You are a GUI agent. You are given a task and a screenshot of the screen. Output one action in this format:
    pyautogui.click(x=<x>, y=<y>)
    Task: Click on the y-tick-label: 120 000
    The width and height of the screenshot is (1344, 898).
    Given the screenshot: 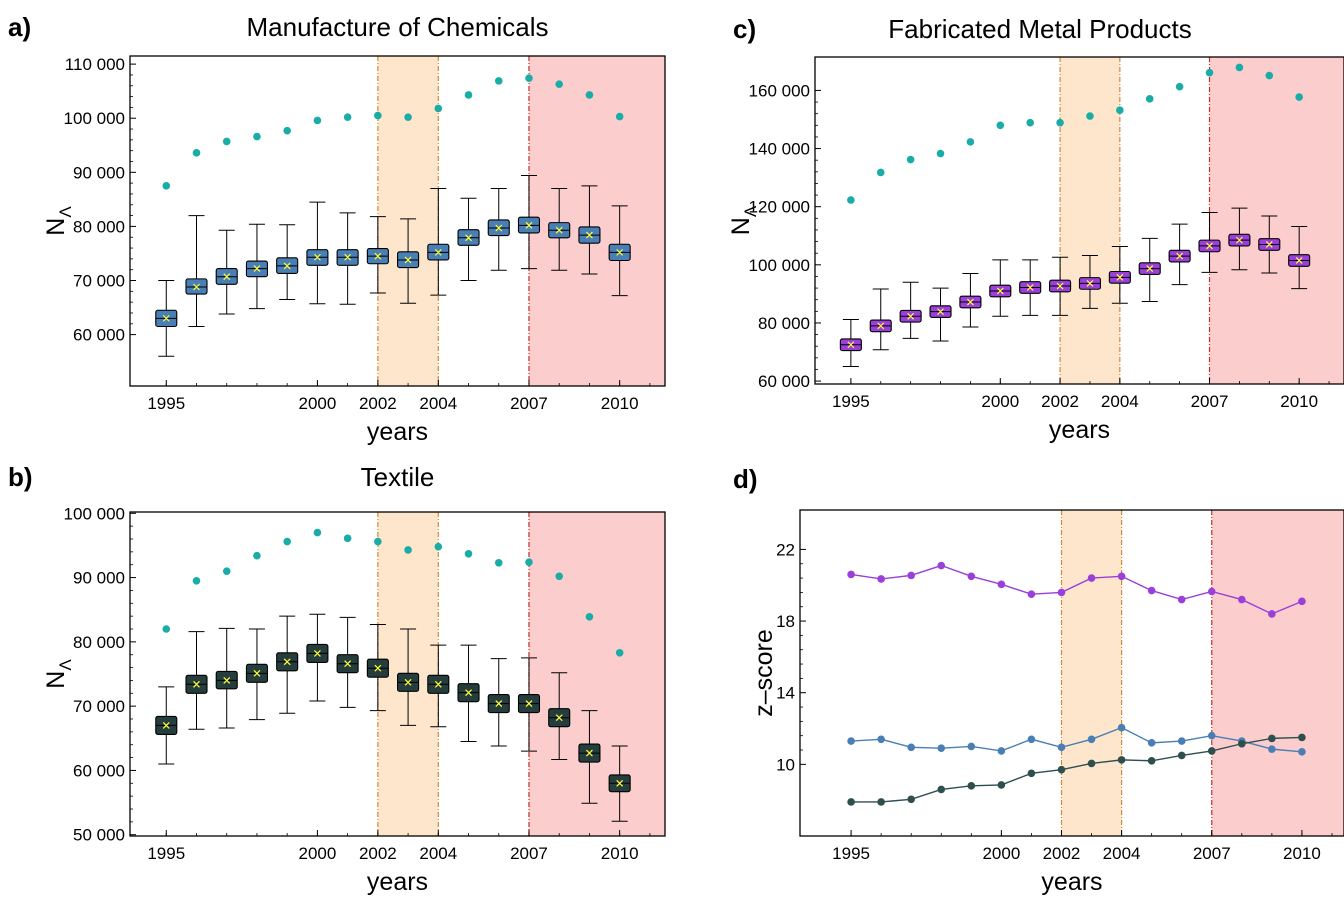 What is the action you would take?
    pyautogui.click(x=779, y=207)
    